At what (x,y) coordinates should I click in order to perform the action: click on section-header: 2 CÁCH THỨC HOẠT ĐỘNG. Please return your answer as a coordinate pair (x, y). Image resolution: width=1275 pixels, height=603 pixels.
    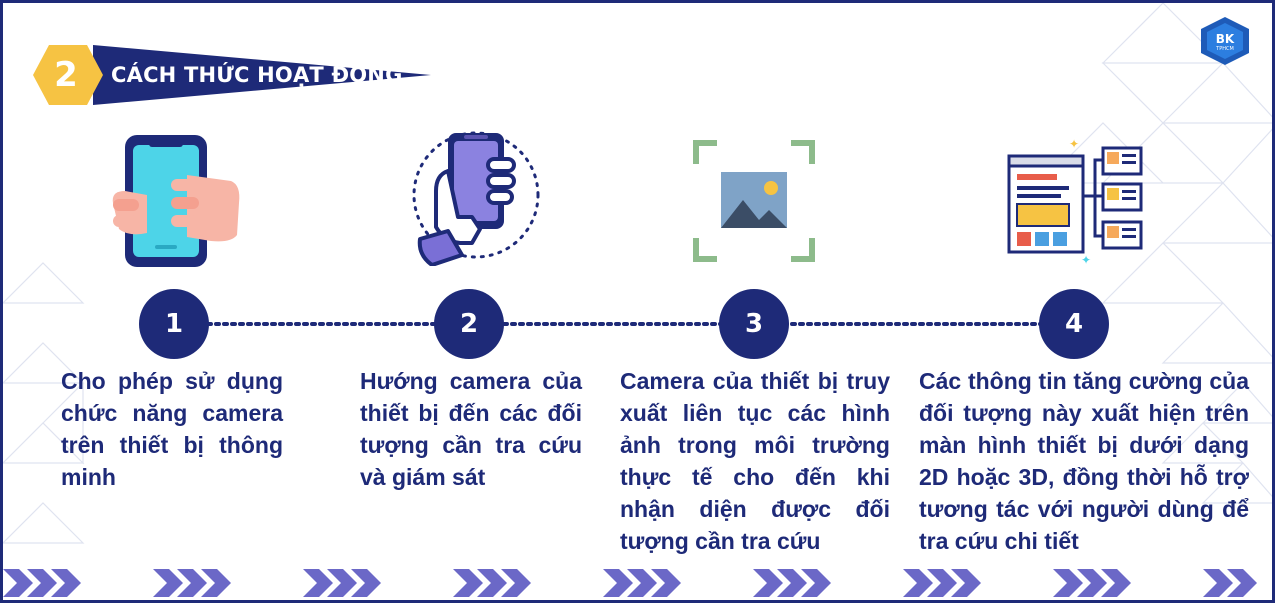
    Looking at the image, I should click on (233, 75).